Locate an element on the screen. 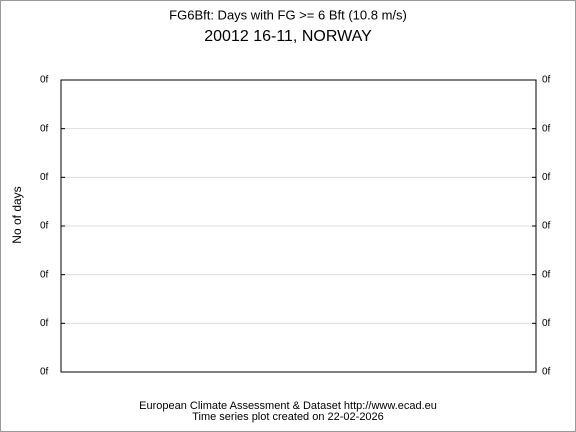 Image resolution: width=576 pixels, height=432 pixels. chart-title: FG6Bft: Days with FG >= 6 Bft (10.8 m/s) is located at coordinates (288, 14).